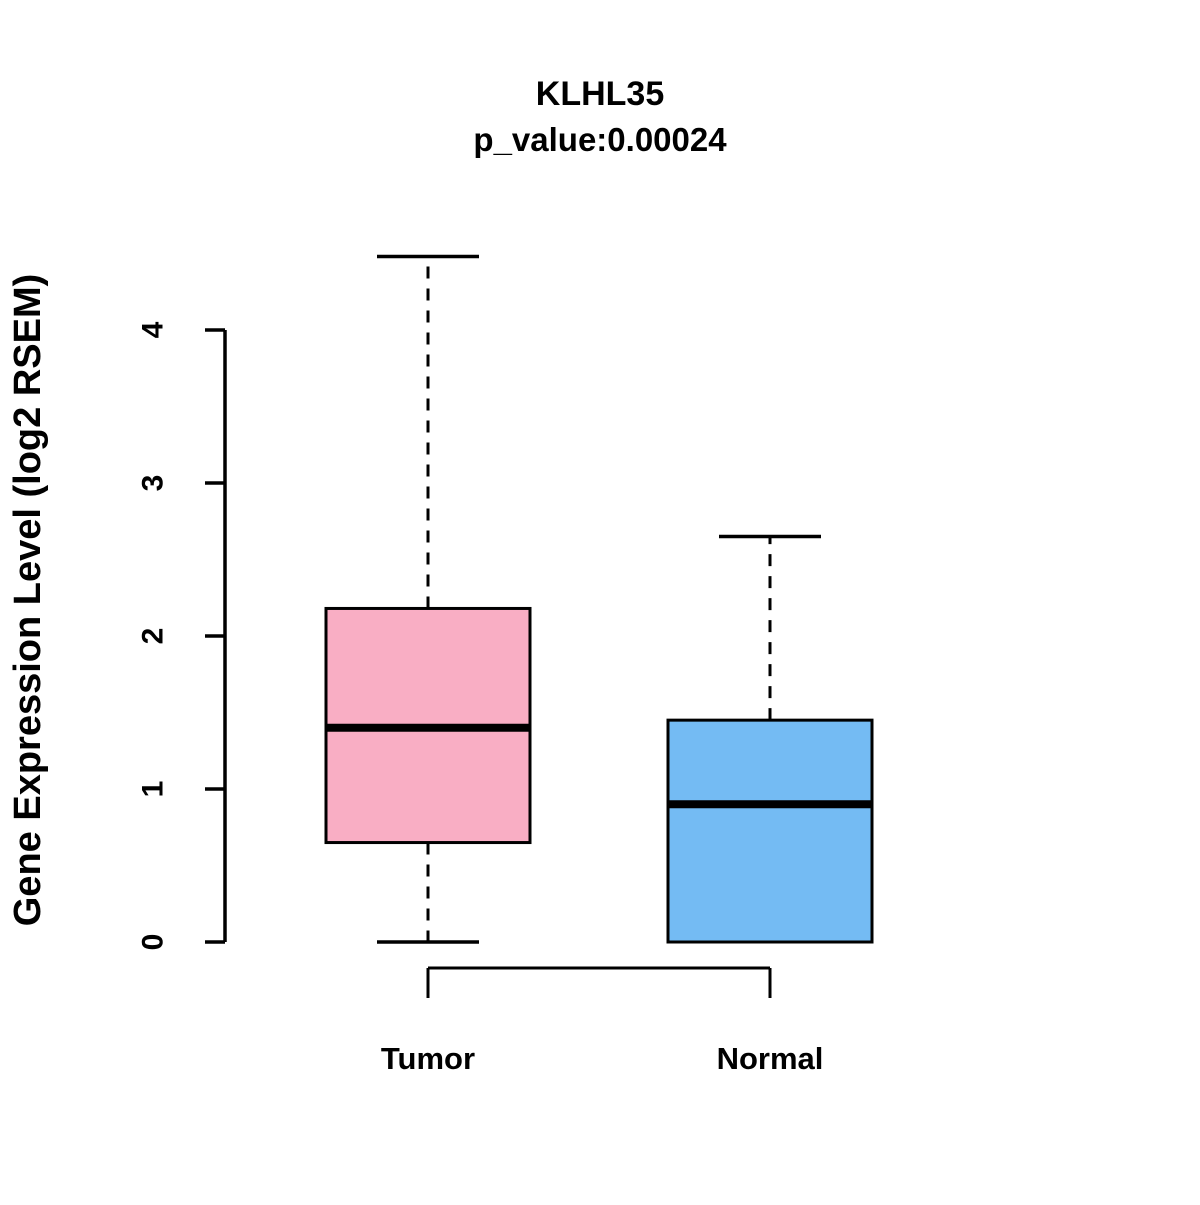 The width and height of the screenshot is (1200, 1205). I want to click on chart-title: KLHL35, so click(600, 94).